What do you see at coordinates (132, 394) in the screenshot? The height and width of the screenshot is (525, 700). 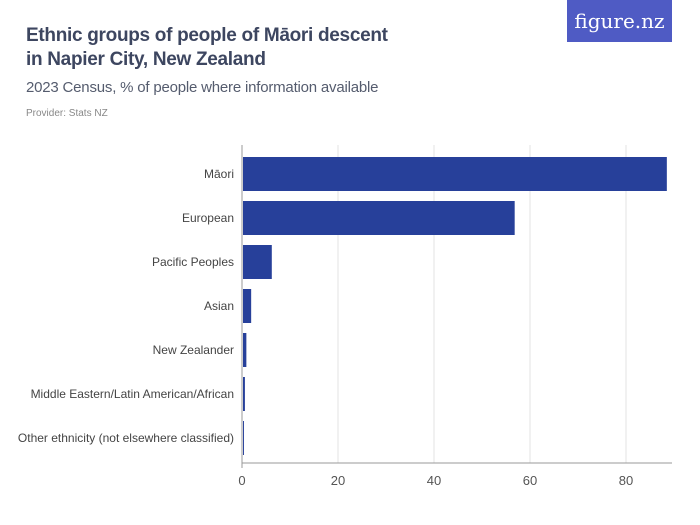 I see `category-label: Middle Eastern/Latin American/African` at bounding box center [132, 394].